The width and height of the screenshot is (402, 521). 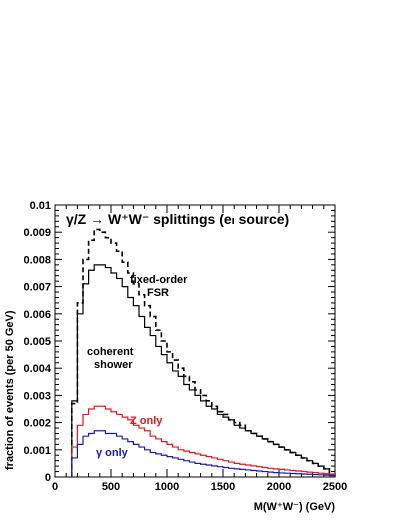 What do you see at coordinates (37, 424) in the screenshot?
I see `y-tick-label: 0.002` at bounding box center [37, 424].